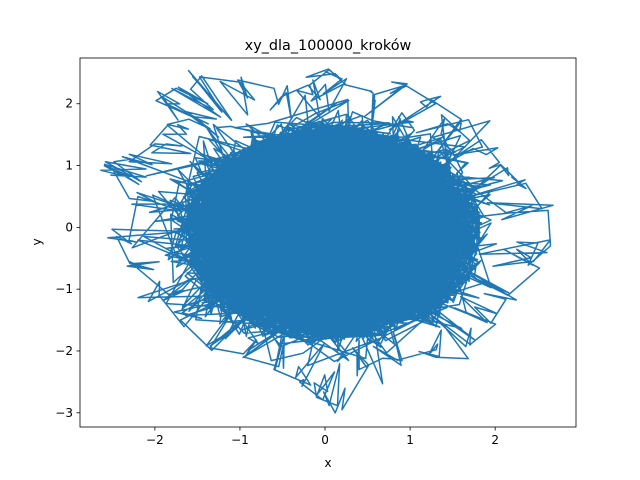  I want to click on series-dense-core, so click(329, 230).